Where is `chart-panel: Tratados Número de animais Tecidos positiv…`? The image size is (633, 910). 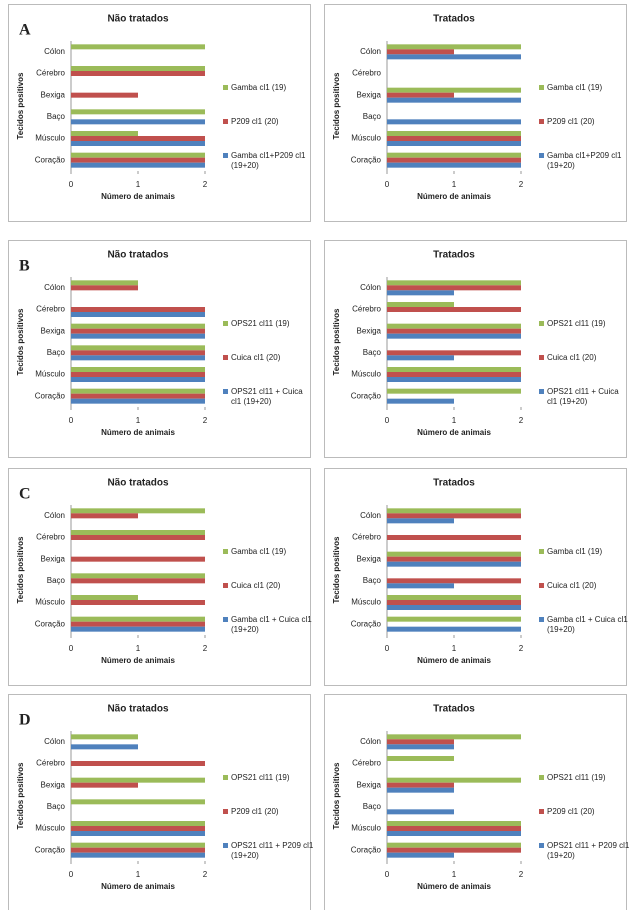 chart-panel: Tratados Número de animais Tecidos positiv… is located at coordinates (475, 113).